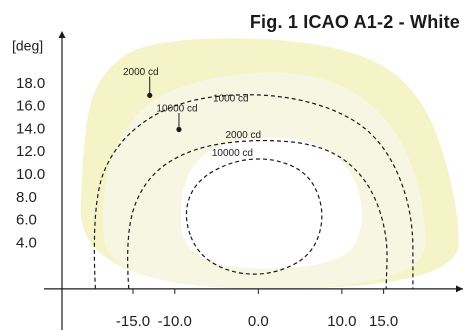 This screenshot has width=466, height=332. I want to click on y-tick-label: 14.0, so click(30, 128).